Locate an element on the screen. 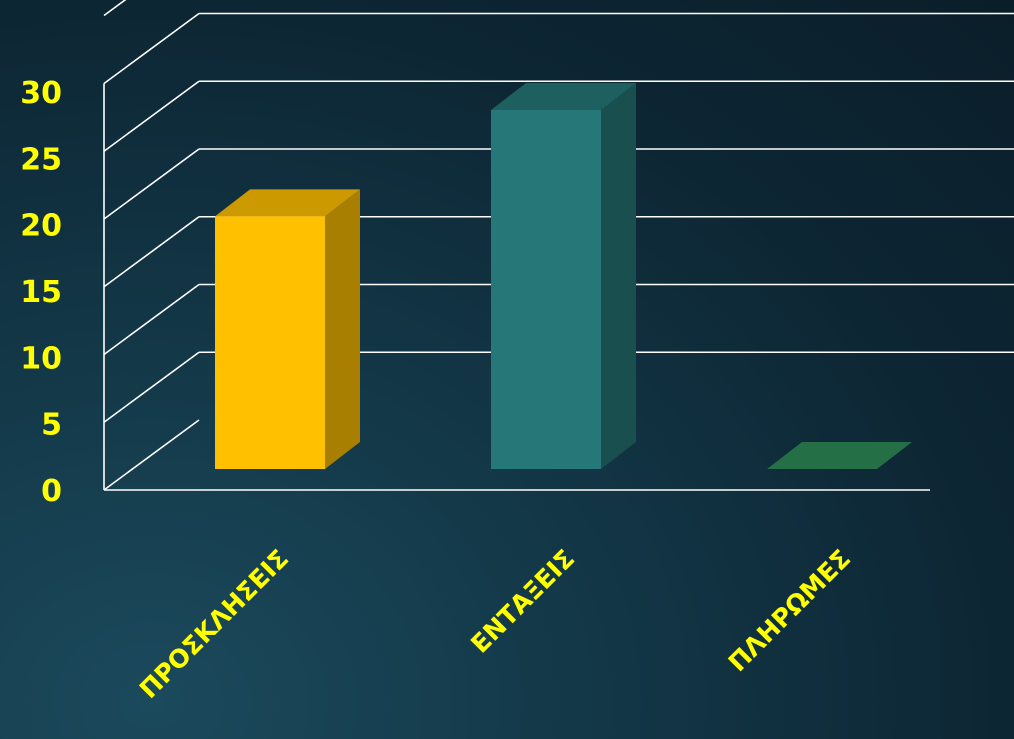 Image resolution: width=1014 pixels, height=739 pixels. y-tick-label: 25 is located at coordinates (41, 159).